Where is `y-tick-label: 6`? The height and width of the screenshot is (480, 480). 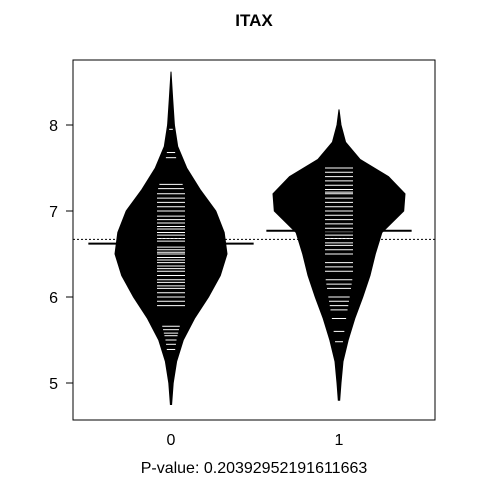 y-tick-label: 6 is located at coordinates (53, 298).